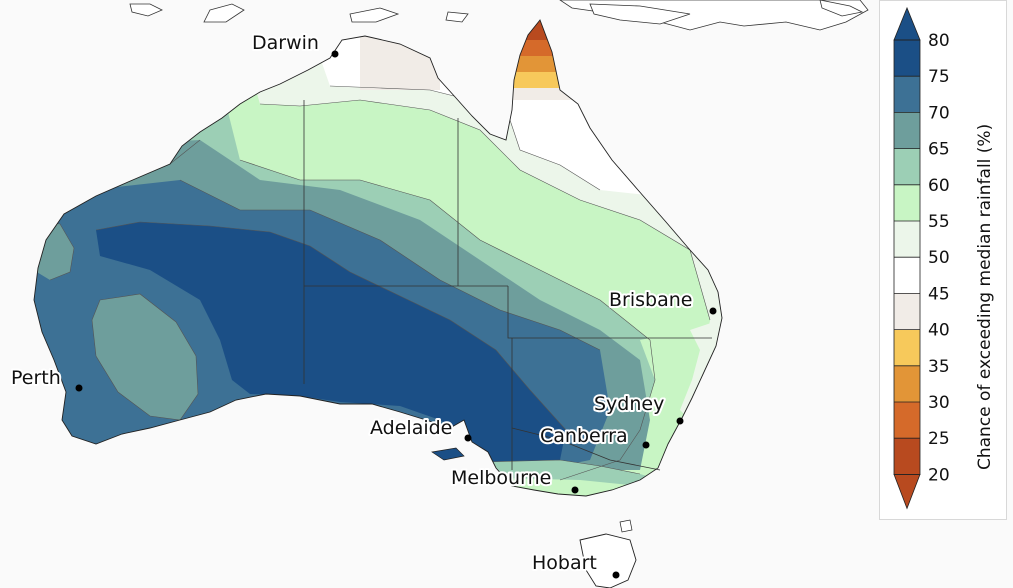  Describe the element at coordinates (939, 186) in the screenshot. I see `colorbar-tick-label: 60` at that location.